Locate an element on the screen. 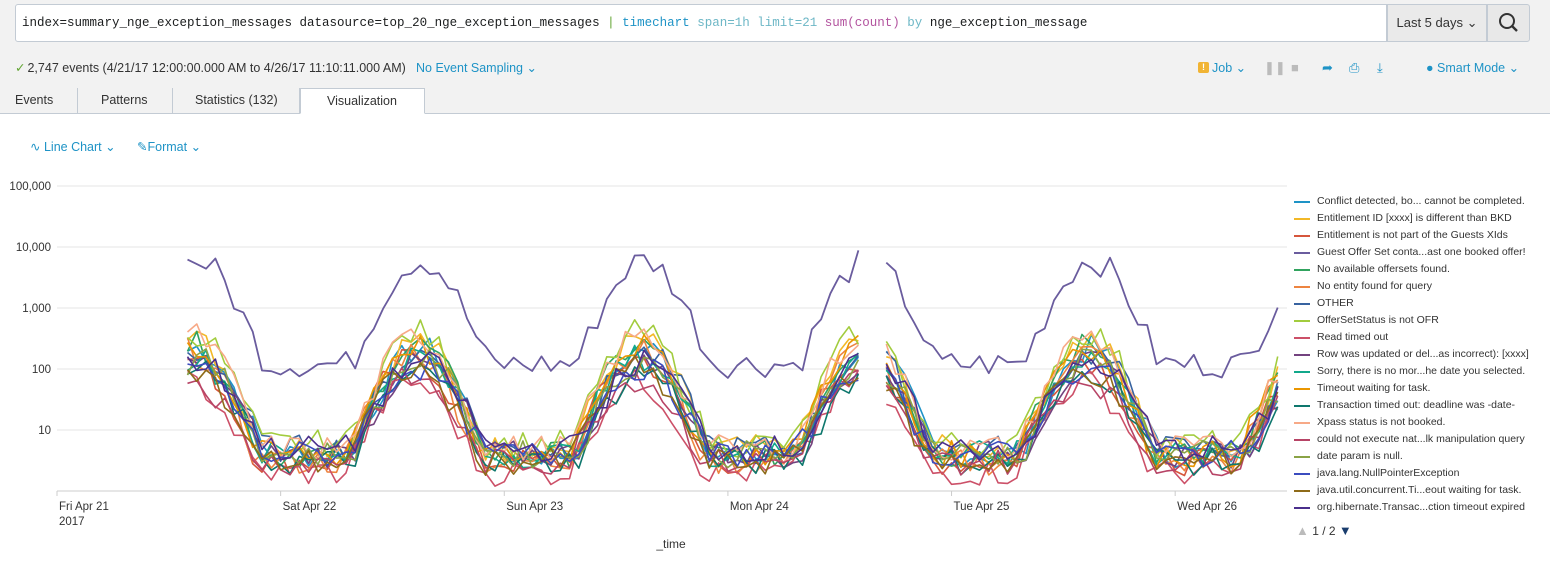  tab-visualization-label: Visualization is located at coordinates (362, 101).